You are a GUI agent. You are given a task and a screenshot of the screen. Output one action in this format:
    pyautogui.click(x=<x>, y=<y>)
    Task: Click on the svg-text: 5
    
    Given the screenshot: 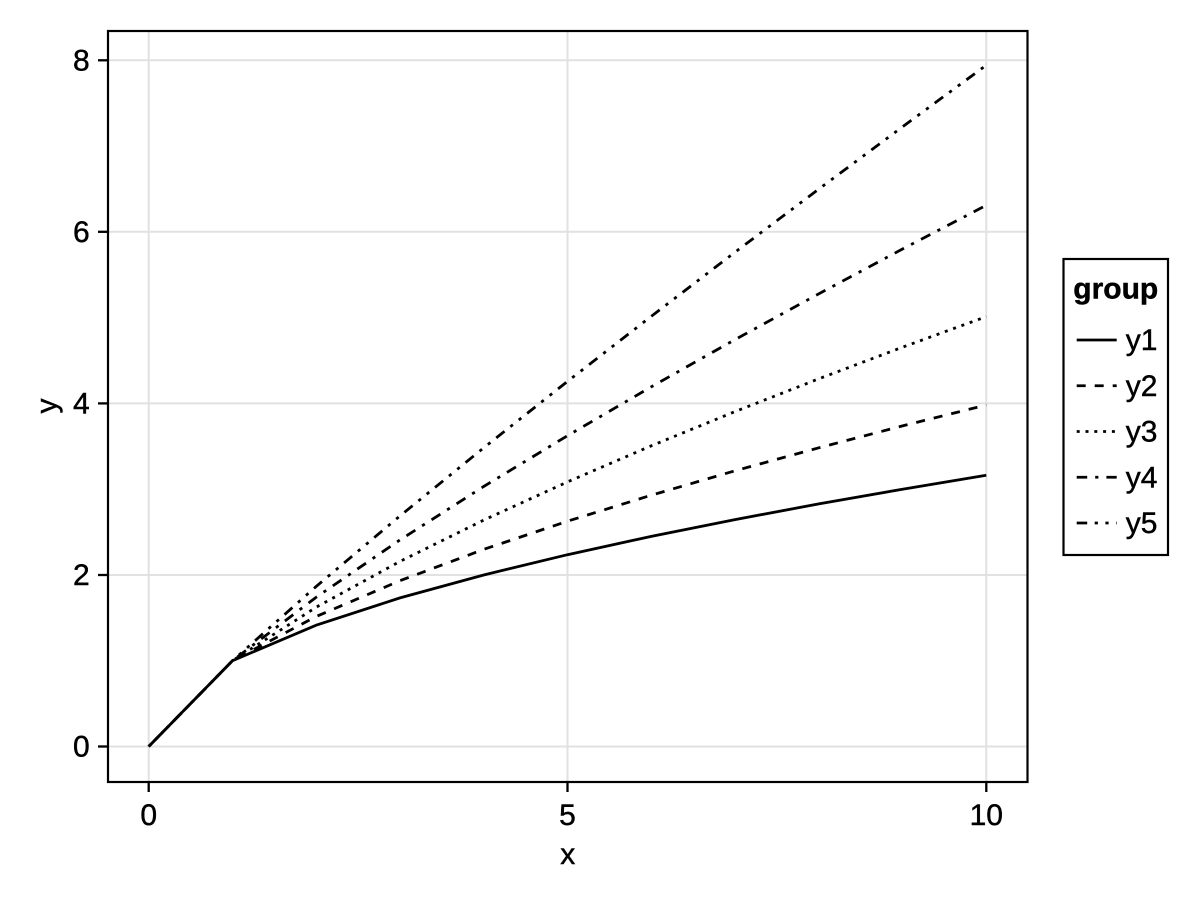 What is the action you would take?
    pyautogui.click(x=567, y=815)
    